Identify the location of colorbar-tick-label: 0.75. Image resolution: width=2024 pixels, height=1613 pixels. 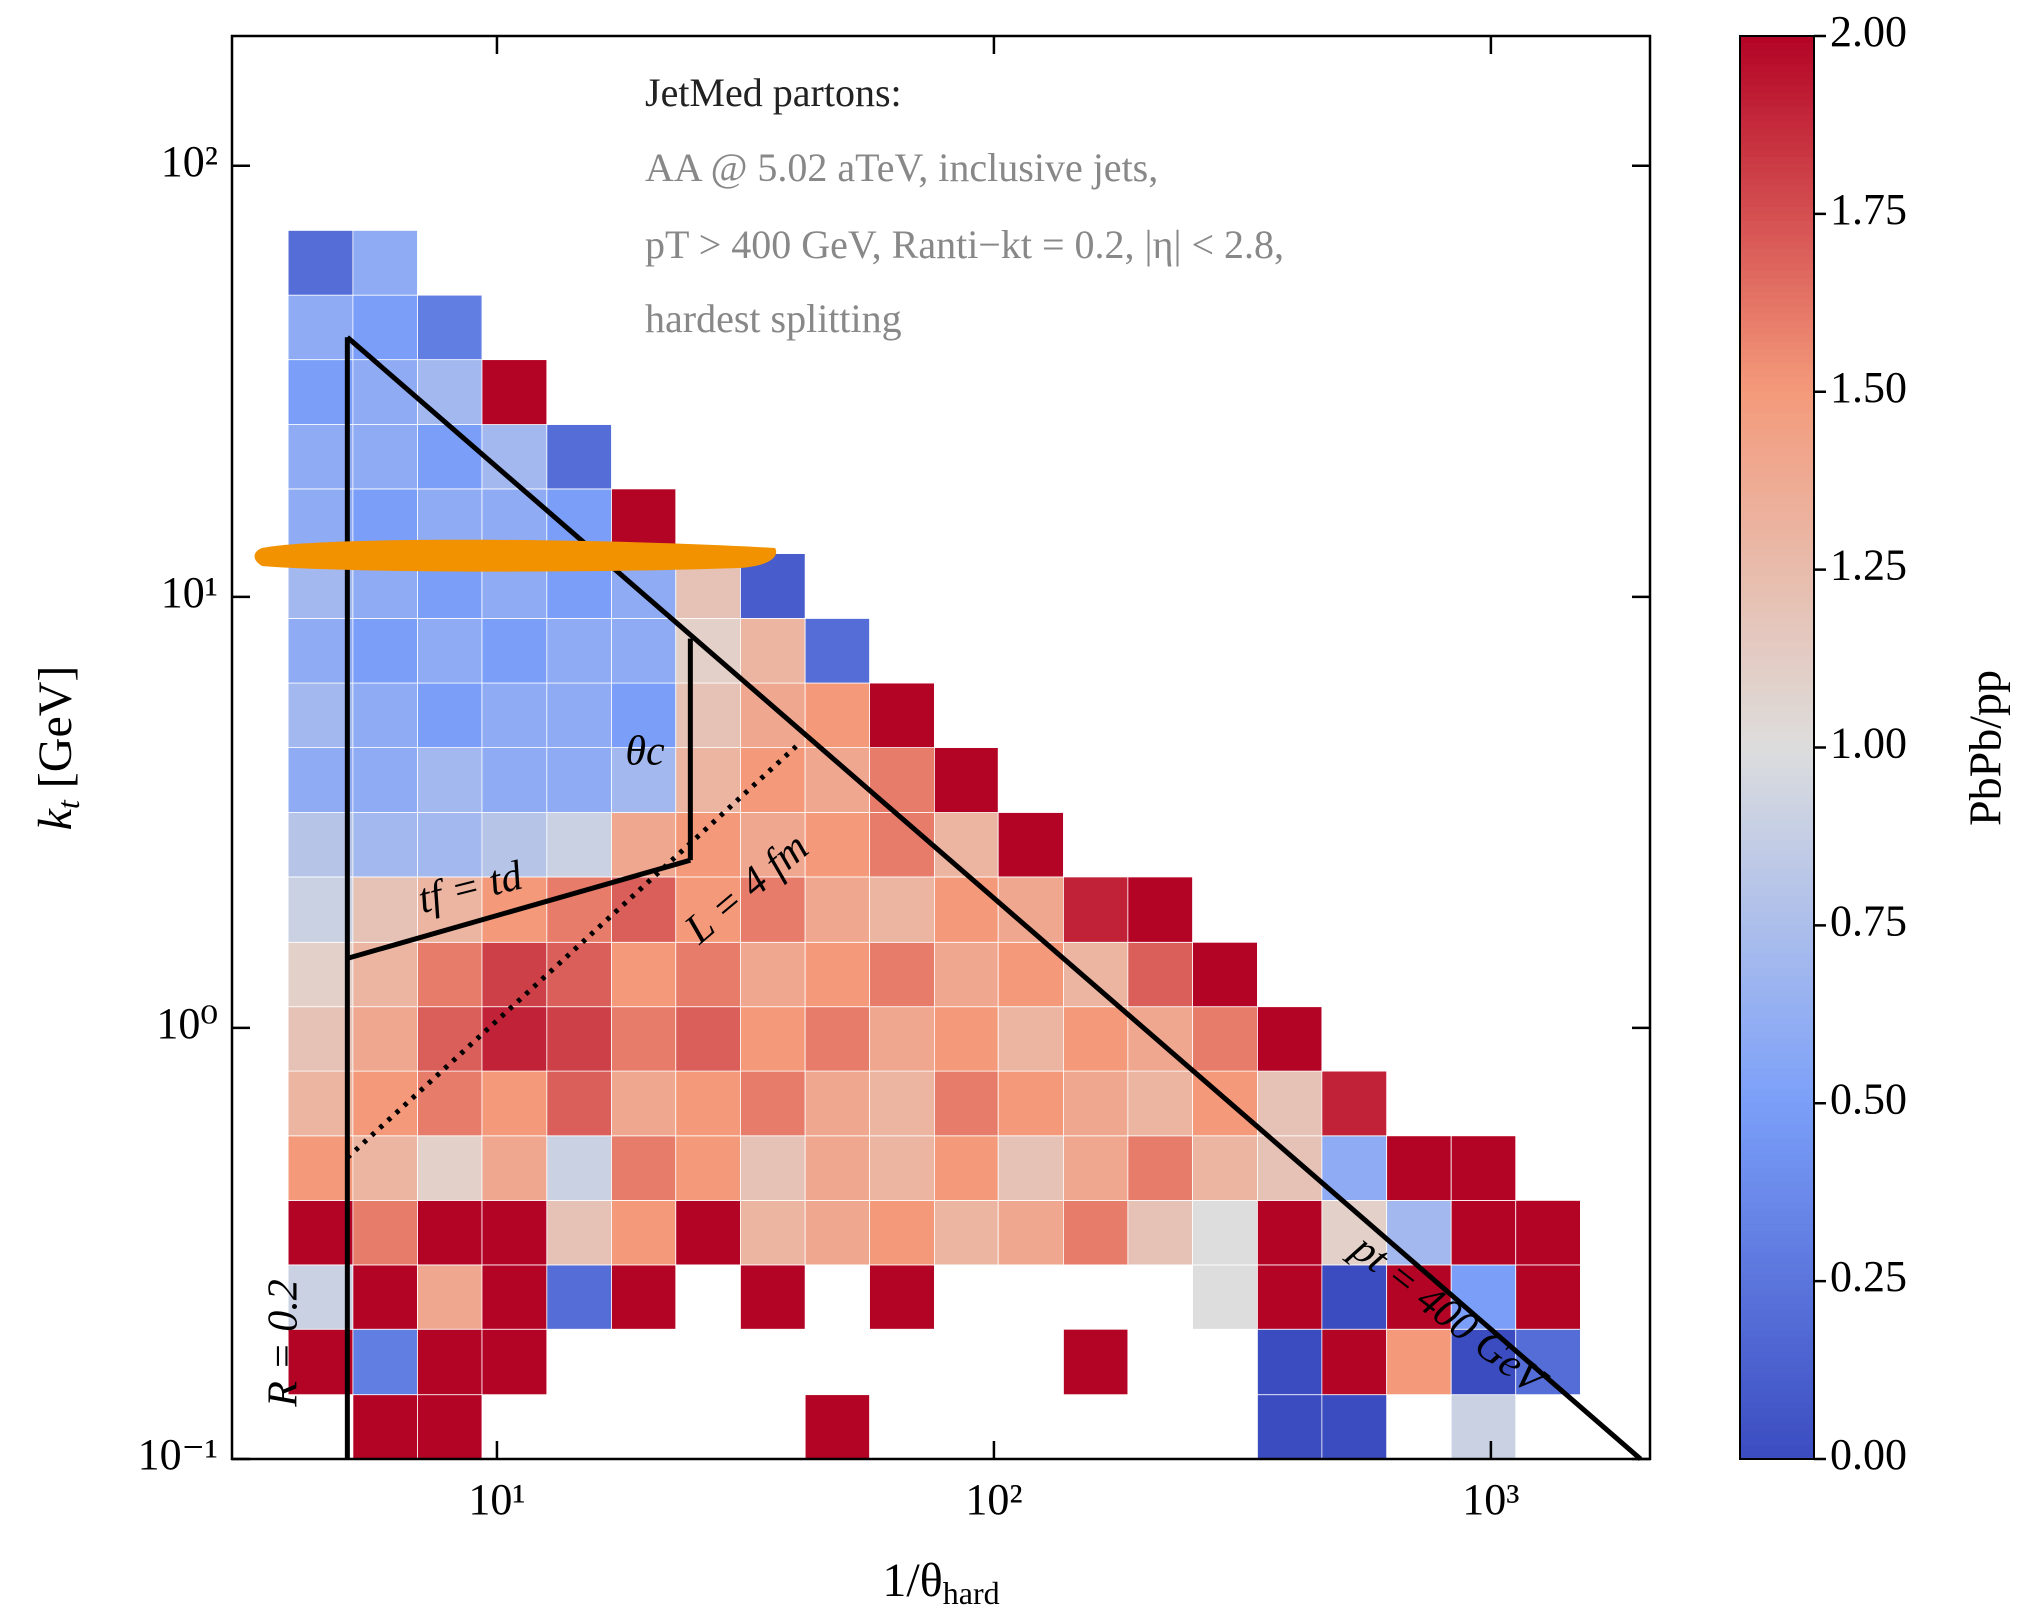
(1868, 920).